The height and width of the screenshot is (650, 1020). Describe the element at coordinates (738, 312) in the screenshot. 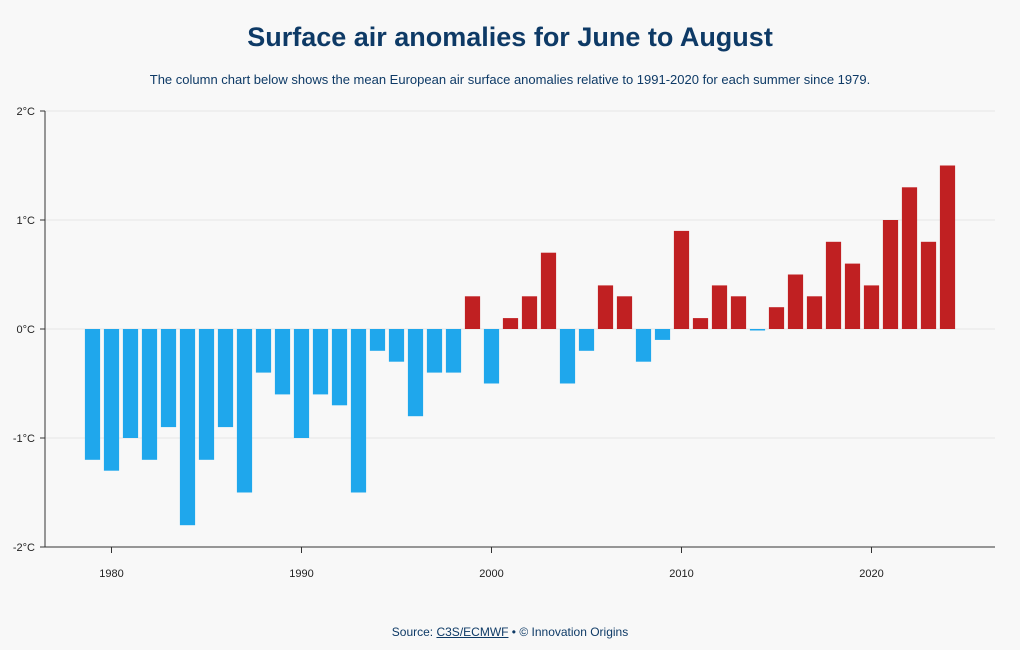

I see `bar-2013` at that location.